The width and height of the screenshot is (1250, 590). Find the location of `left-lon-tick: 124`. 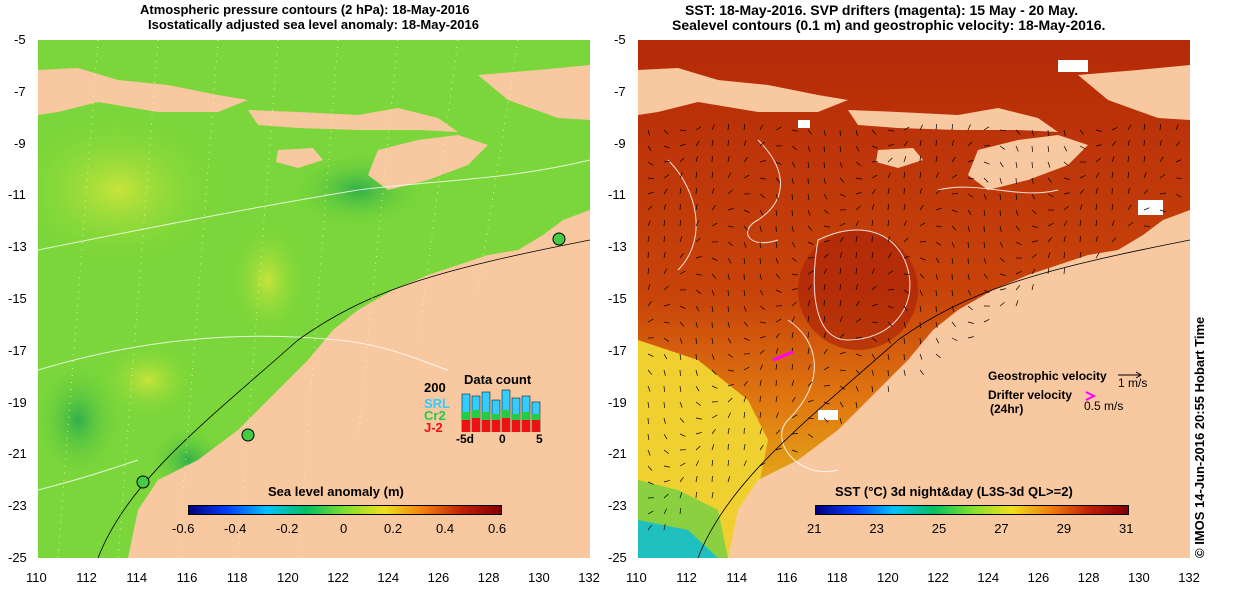

left-lon-tick: 124 is located at coordinates (388, 577).